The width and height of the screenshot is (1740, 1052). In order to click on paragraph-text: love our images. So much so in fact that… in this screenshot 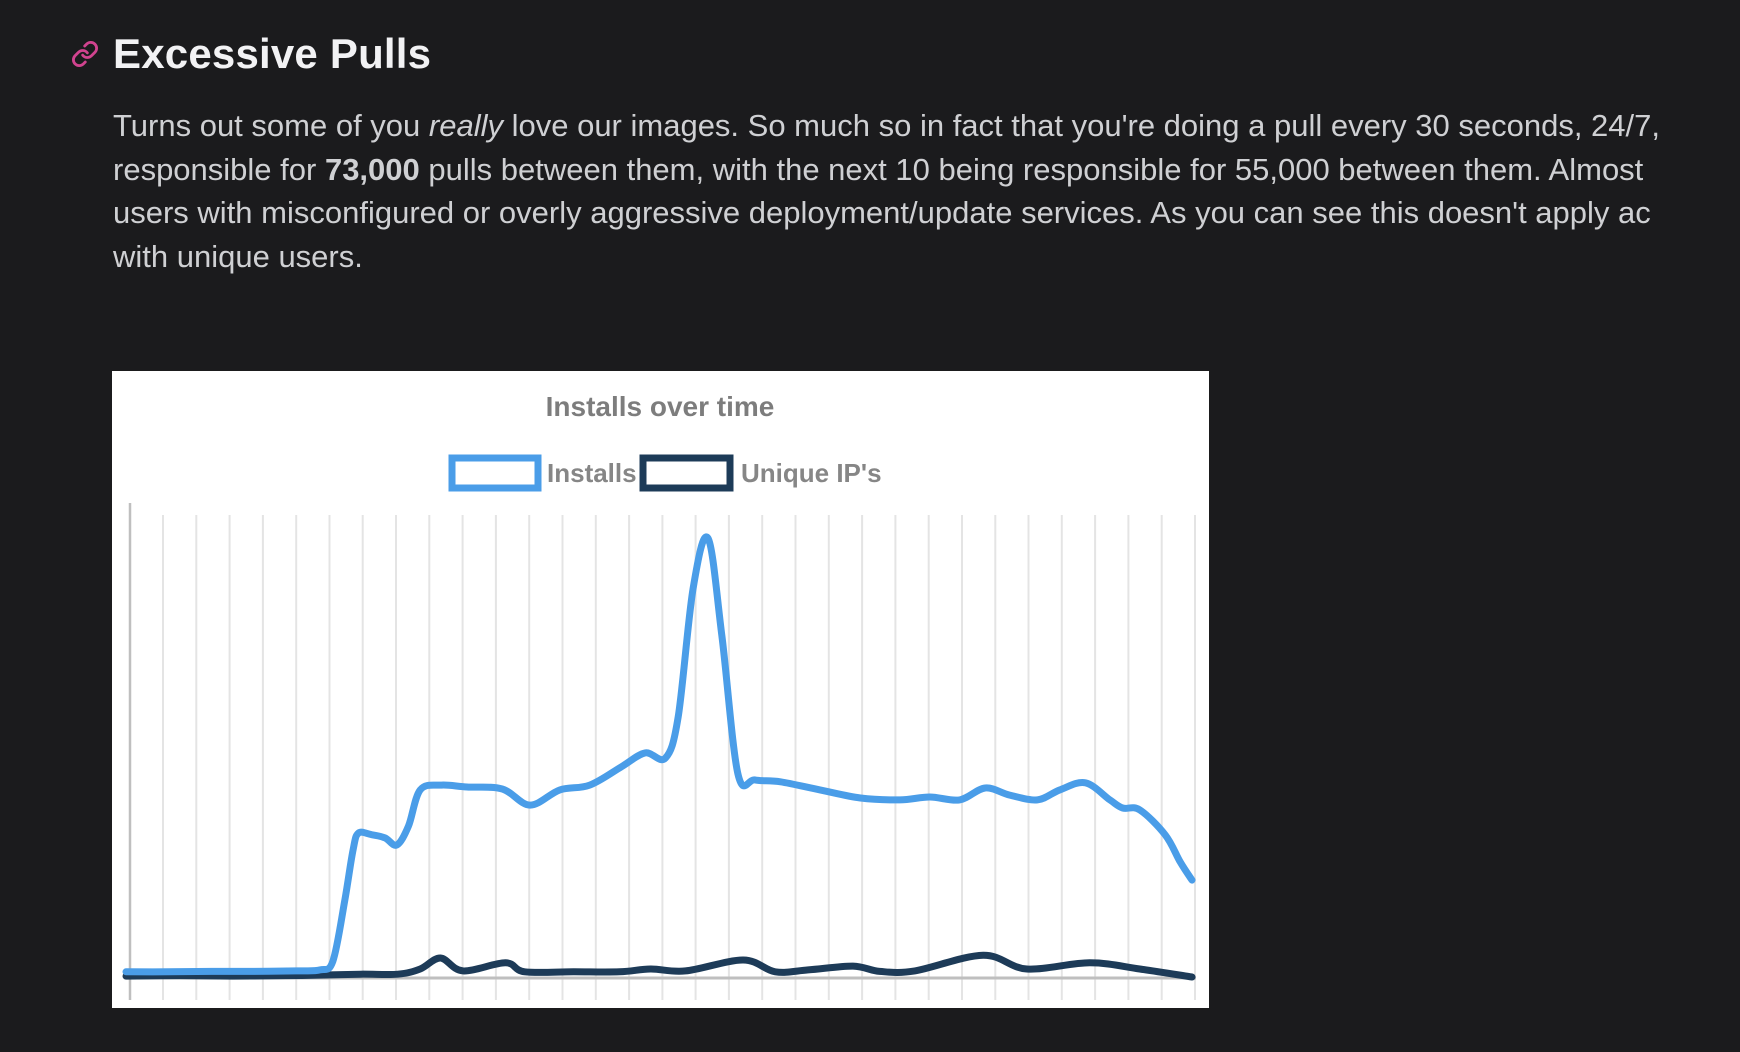, I will do `click(1081, 125)`.